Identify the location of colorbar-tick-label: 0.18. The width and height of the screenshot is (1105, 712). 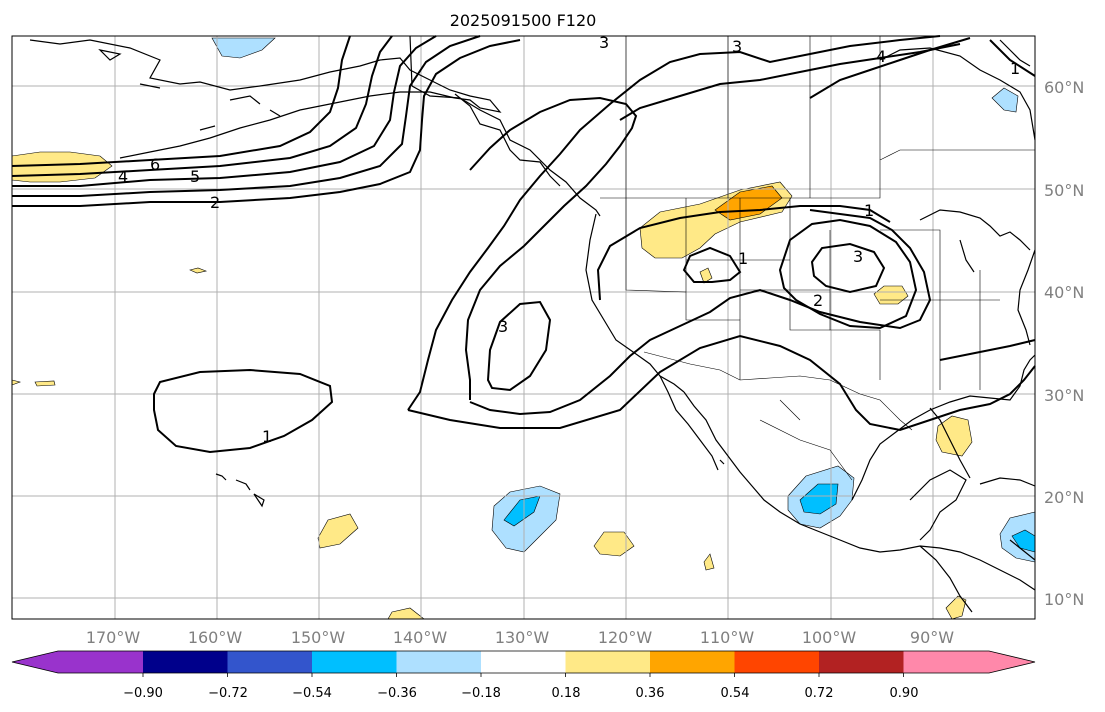
(566, 693).